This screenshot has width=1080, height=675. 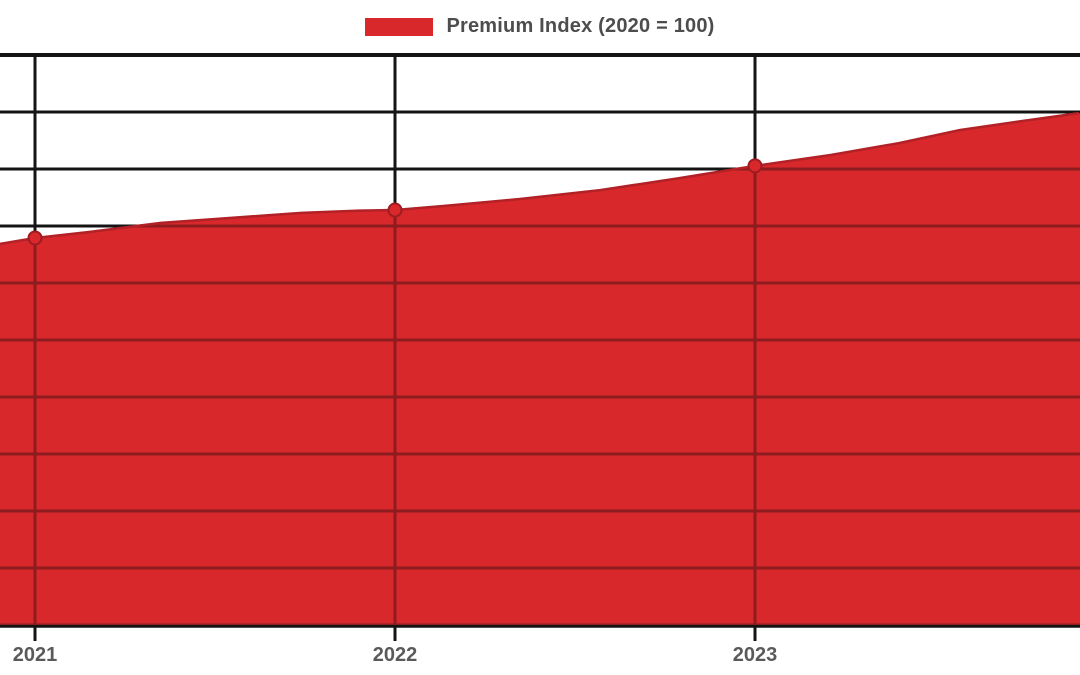 I want to click on data-point-markers, so click(x=395, y=202).